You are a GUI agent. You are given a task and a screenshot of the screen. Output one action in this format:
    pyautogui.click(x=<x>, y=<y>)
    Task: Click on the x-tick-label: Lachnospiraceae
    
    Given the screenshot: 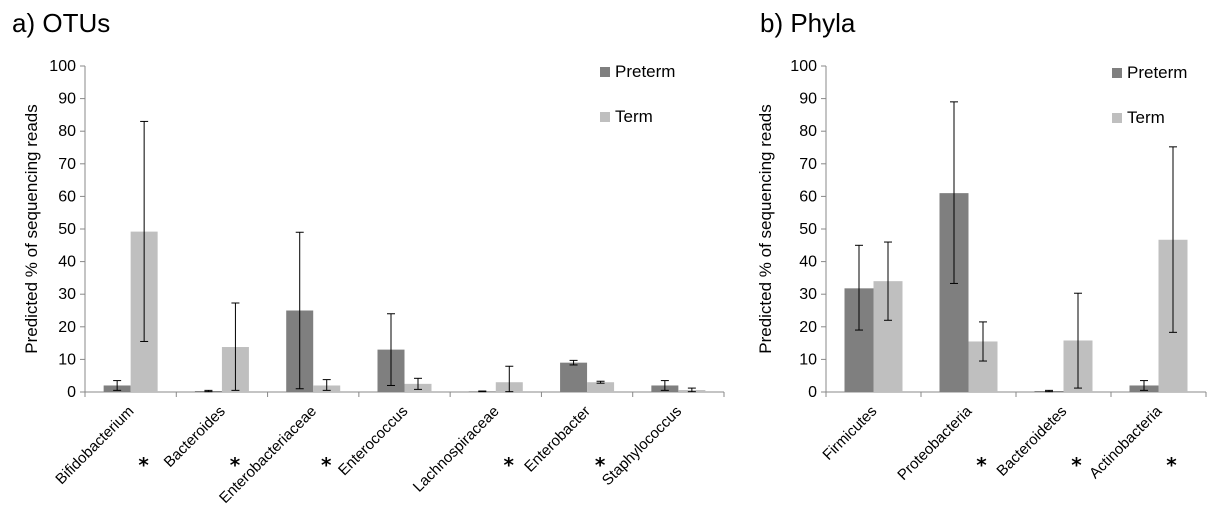 What is the action you would take?
    pyautogui.click(x=456, y=449)
    